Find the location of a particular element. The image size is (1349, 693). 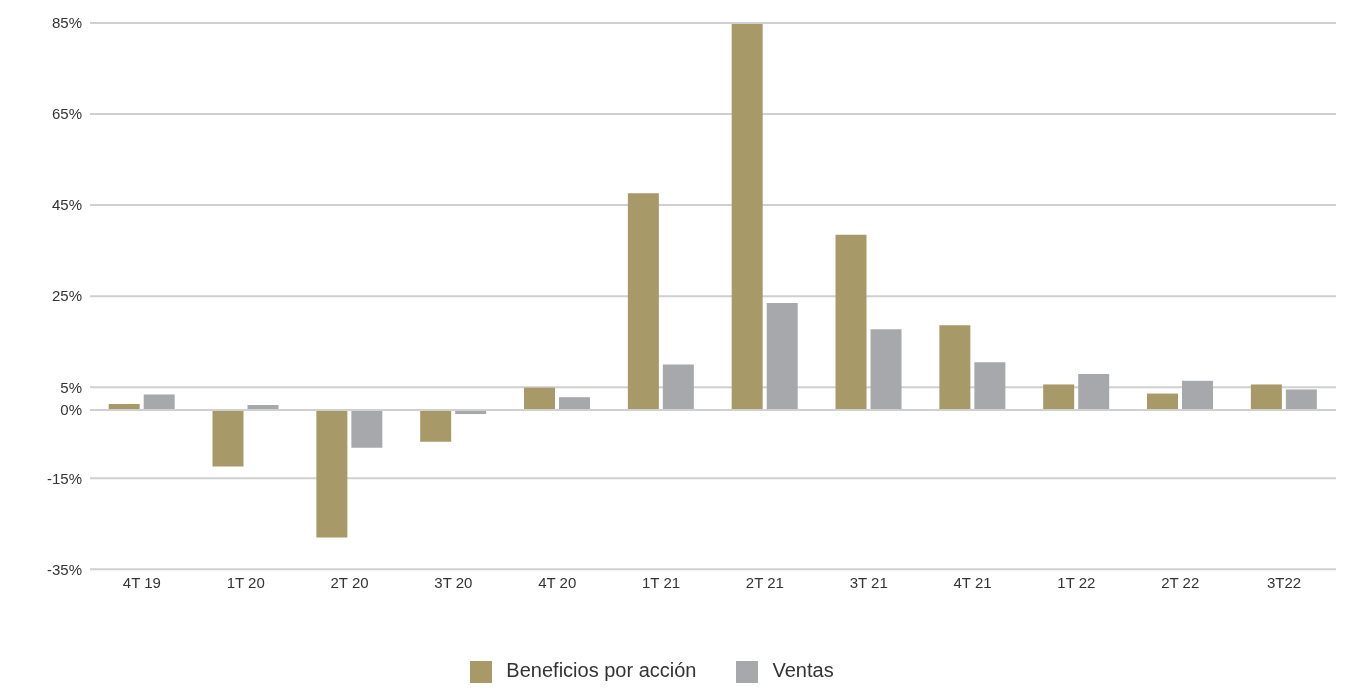

x-tick-label: 2T 20 is located at coordinates (349, 582).